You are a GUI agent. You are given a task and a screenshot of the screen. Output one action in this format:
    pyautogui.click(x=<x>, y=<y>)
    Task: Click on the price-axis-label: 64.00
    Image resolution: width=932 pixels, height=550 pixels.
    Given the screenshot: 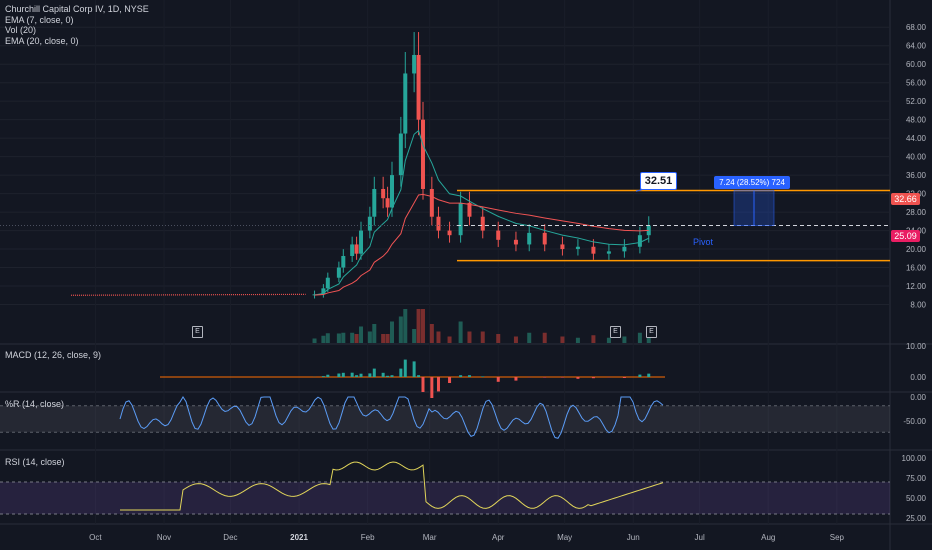 What is the action you would take?
    pyautogui.click(x=916, y=46)
    